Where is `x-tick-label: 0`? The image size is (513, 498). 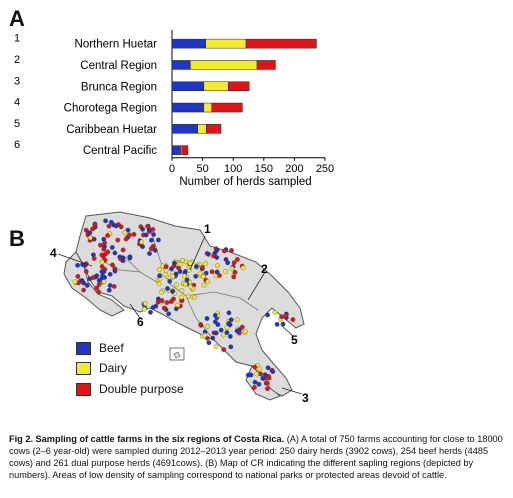 x-tick-label: 0 is located at coordinates (172, 169).